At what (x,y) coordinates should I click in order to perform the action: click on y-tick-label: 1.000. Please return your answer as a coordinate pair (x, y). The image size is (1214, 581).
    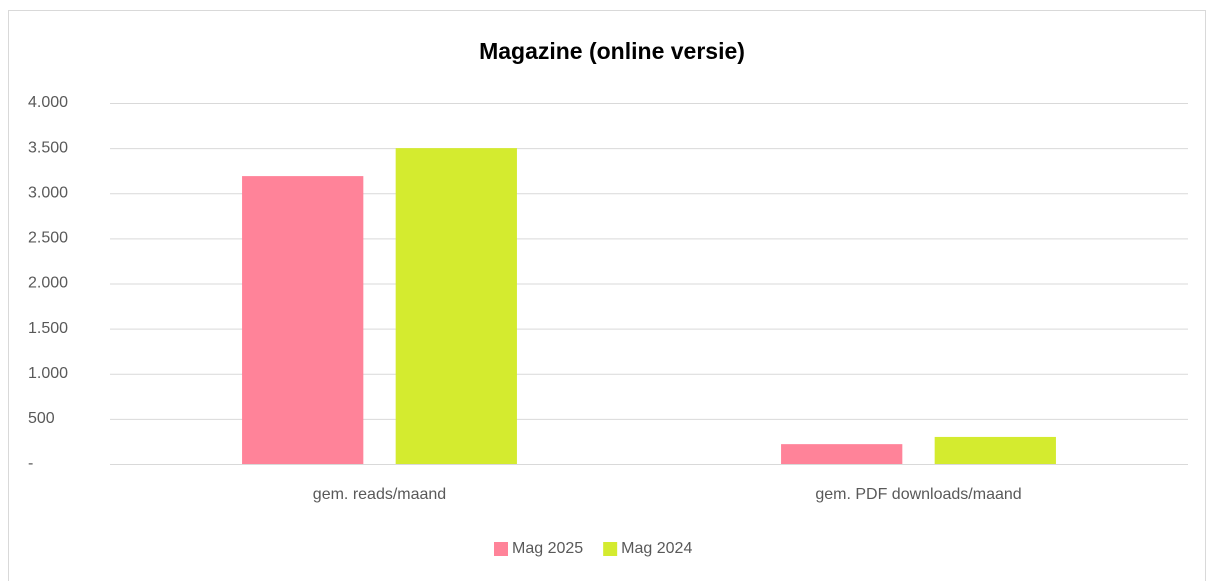
    Looking at the image, I should click on (48, 373).